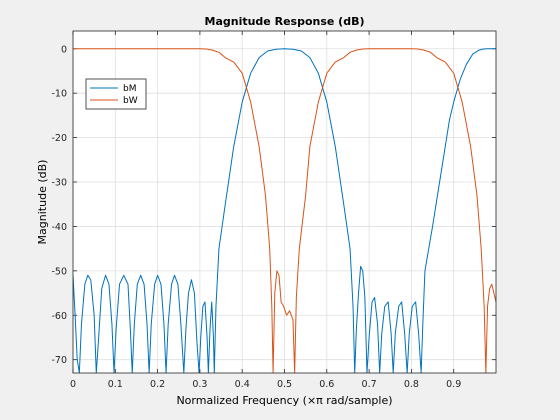 The image size is (560, 420). What do you see at coordinates (59, 183) in the screenshot?
I see `y-tick-label: -30` at bounding box center [59, 183].